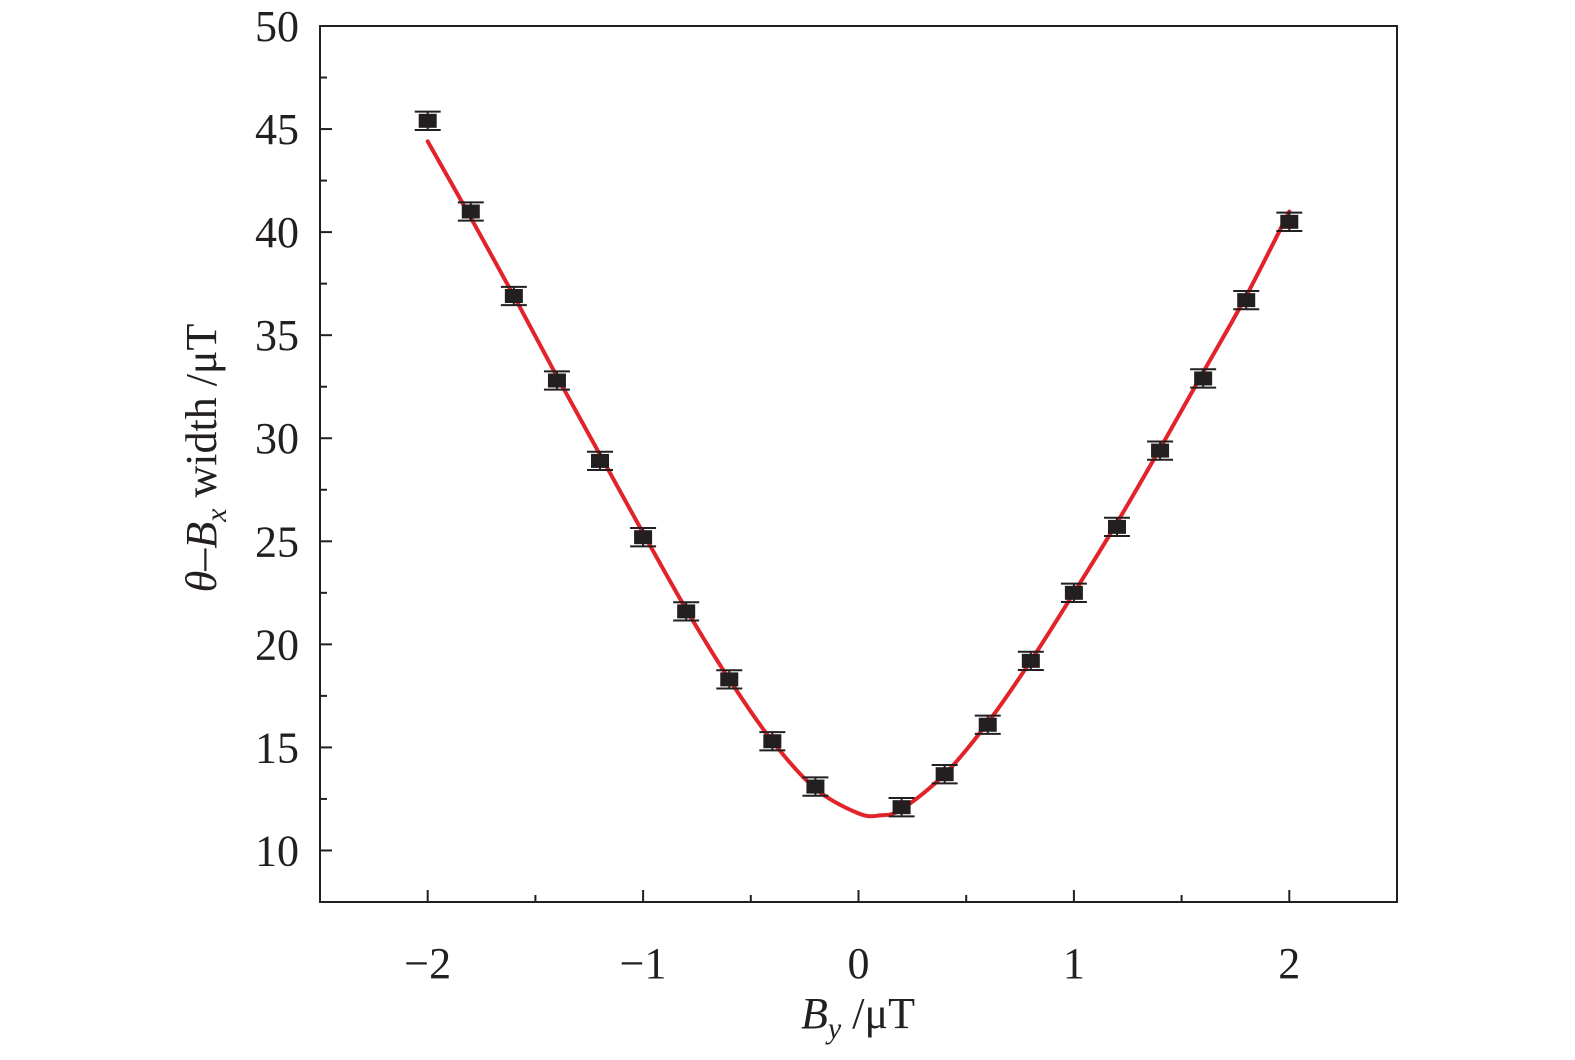 Image resolution: width=1575 pixels, height=1060 pixels. I want to click on y-tick-label: 15, so click(277, 747).